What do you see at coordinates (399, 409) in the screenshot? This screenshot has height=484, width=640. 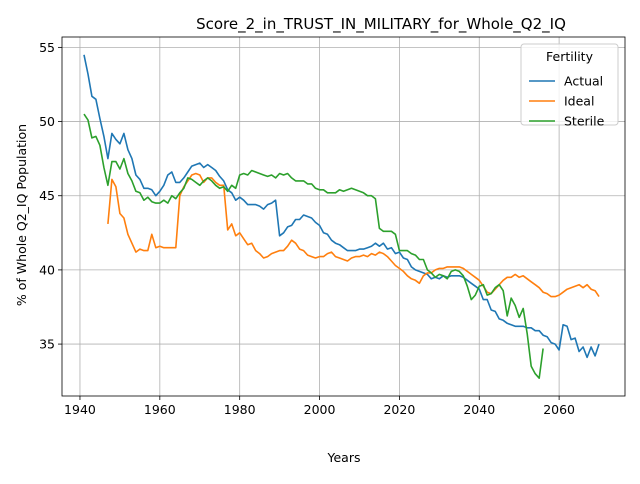 I see `x-tick-label: 2020` at bounding box center [399, 409].